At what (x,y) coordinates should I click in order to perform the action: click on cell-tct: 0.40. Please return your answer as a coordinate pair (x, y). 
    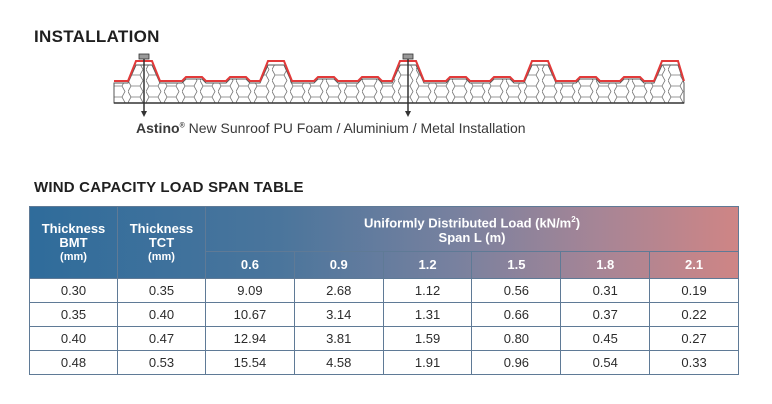
    Looking at the image, I should click on (161, 314).